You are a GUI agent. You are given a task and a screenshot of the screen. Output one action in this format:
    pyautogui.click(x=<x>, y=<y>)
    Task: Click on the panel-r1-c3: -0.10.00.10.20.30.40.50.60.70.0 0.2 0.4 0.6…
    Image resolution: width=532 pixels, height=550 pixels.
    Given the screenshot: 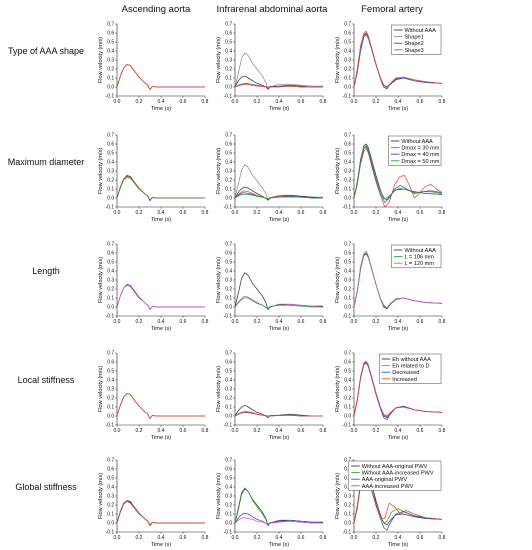 What is the action you would take?
    pyautogui.click(x=390, y=67)
    